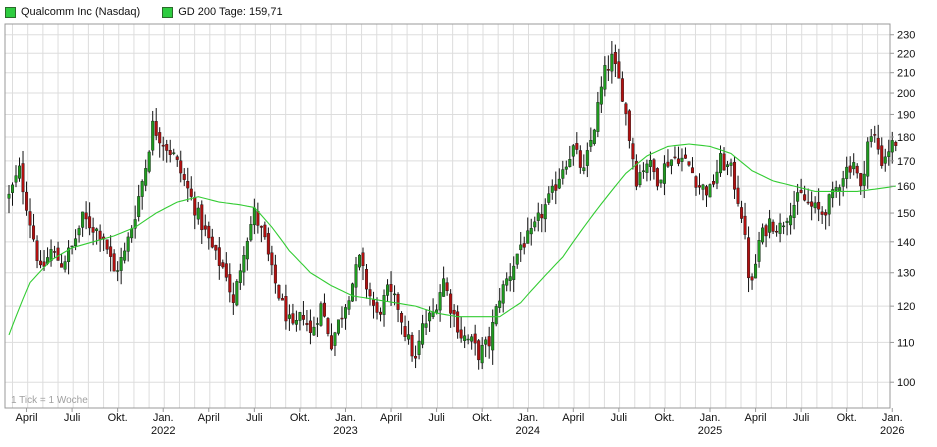 The width and height of the screenshot is (937, 447). I want to click on y-tick-label: 160, so click(906, 187).